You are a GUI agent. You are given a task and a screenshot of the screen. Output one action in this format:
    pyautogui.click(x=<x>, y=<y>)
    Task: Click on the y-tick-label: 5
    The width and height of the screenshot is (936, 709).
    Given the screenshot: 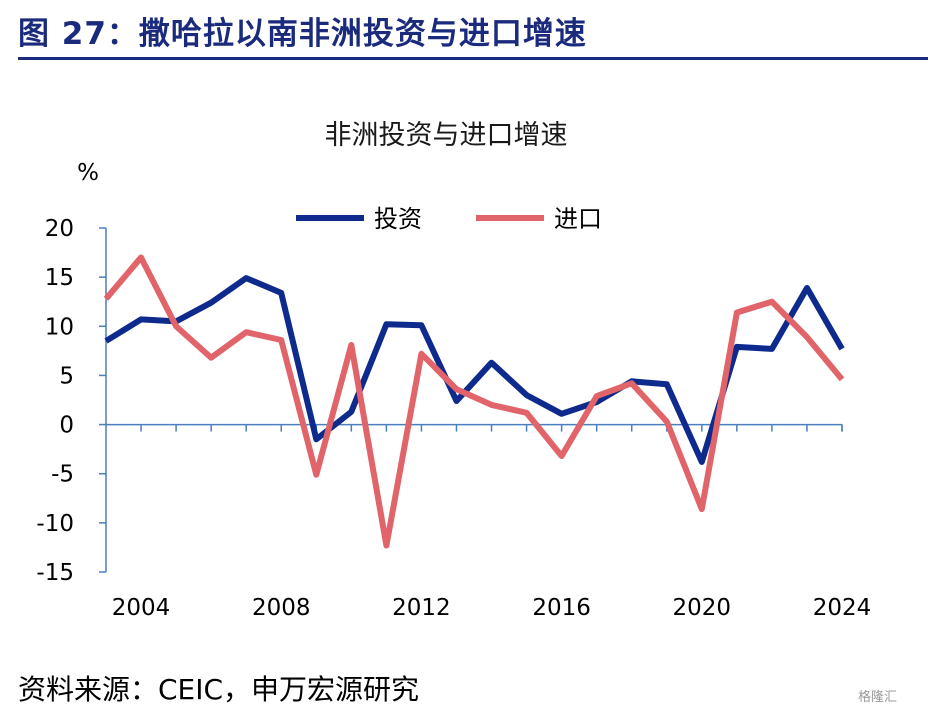 What is the action you would take?
    pyautogui.click(x=66, y=376)
    